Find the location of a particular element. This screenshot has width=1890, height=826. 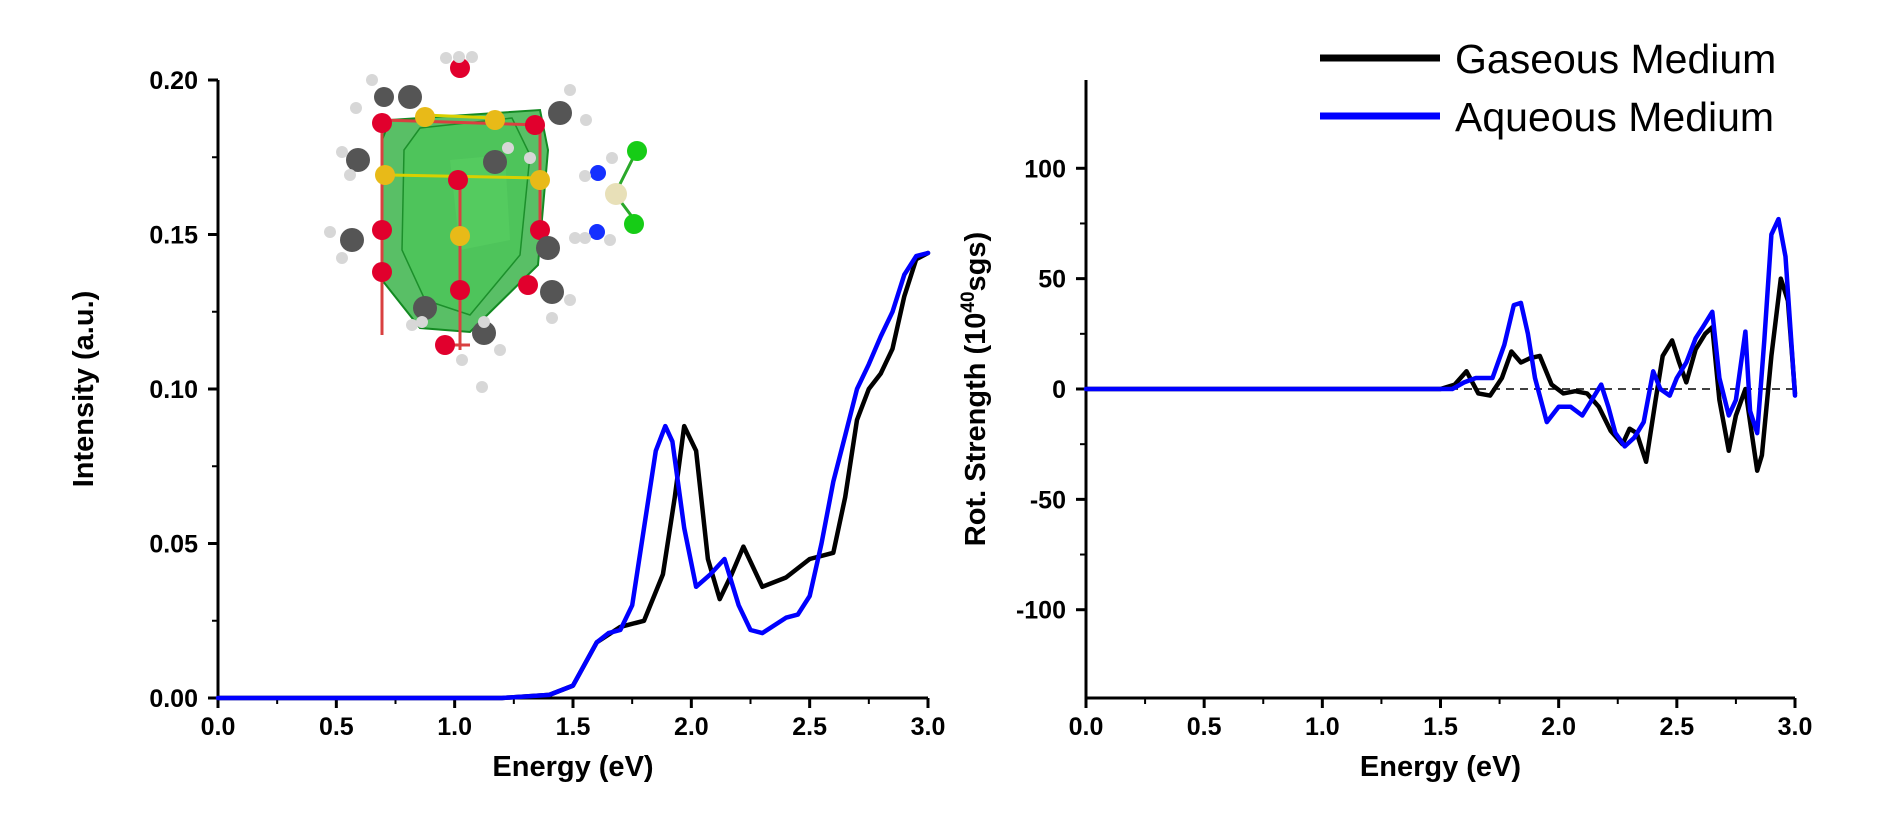

y-axis-title: Rot. Strength (1040sgs) is located at coordinates (975, 389).